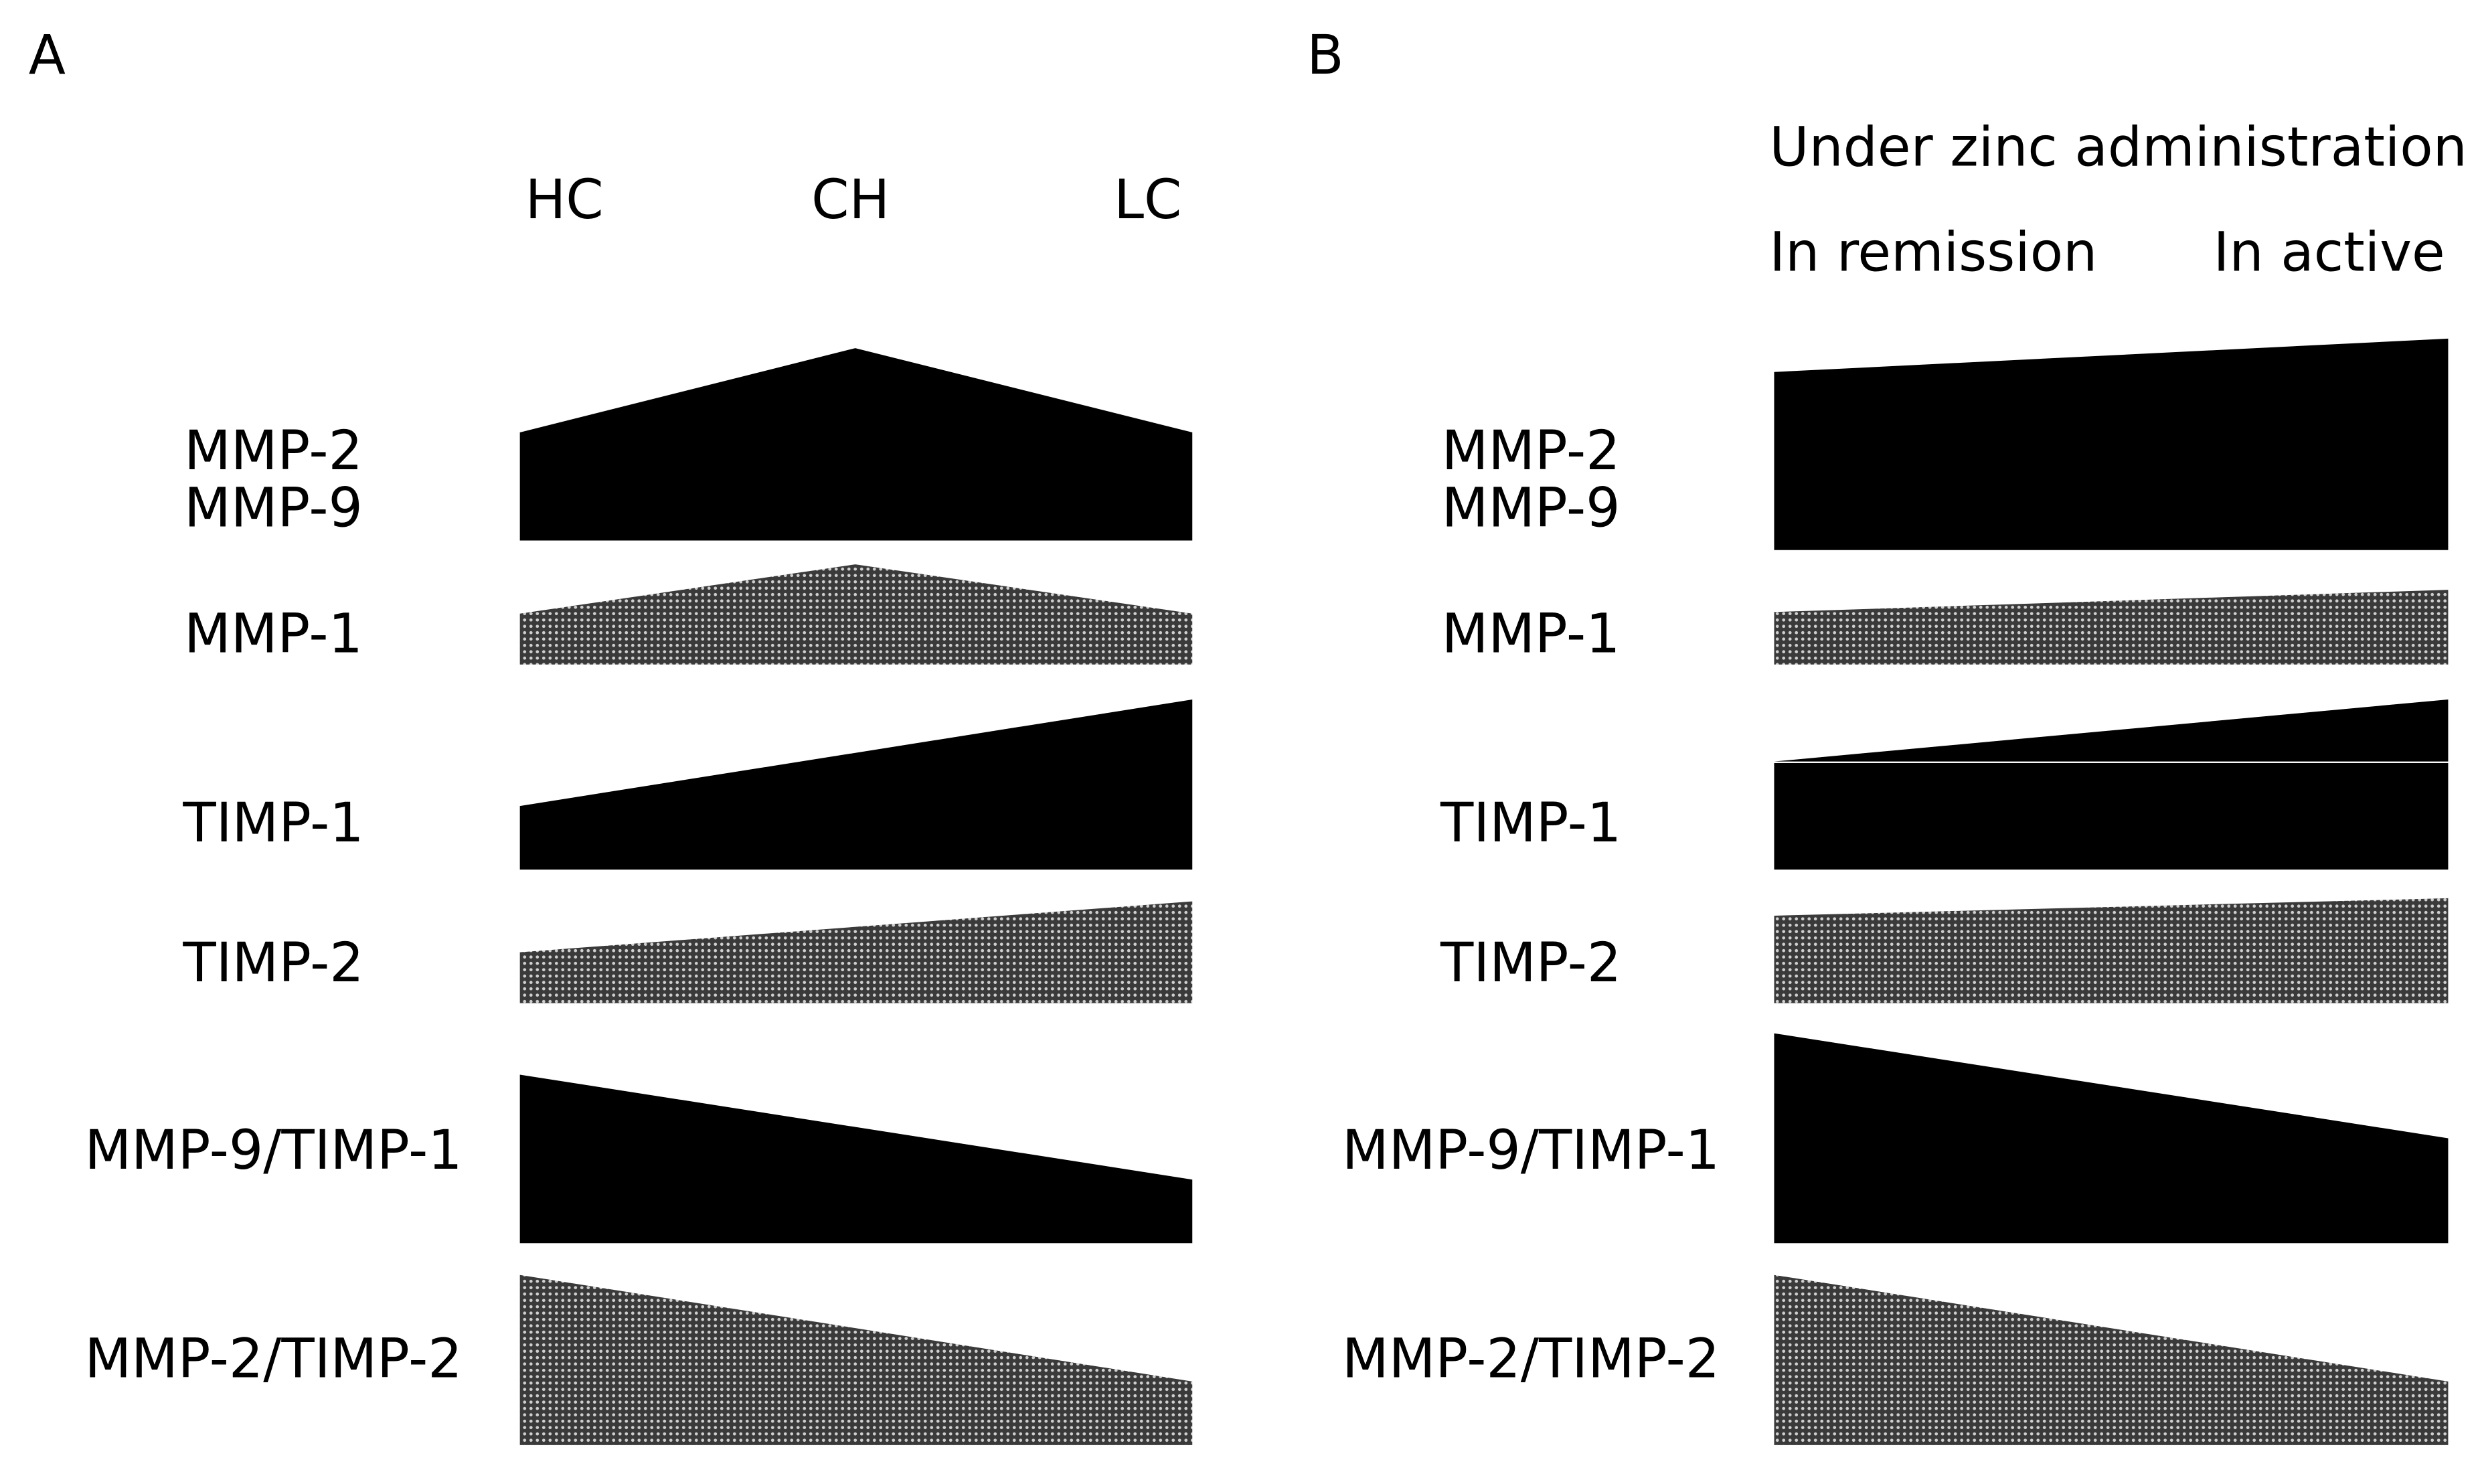 The image size is (2480, 1484). What do you see at coordinates (2118, 147) in the screenshot?
I see `header-title: Under zinc administration` at bounding box center [2118, 147].